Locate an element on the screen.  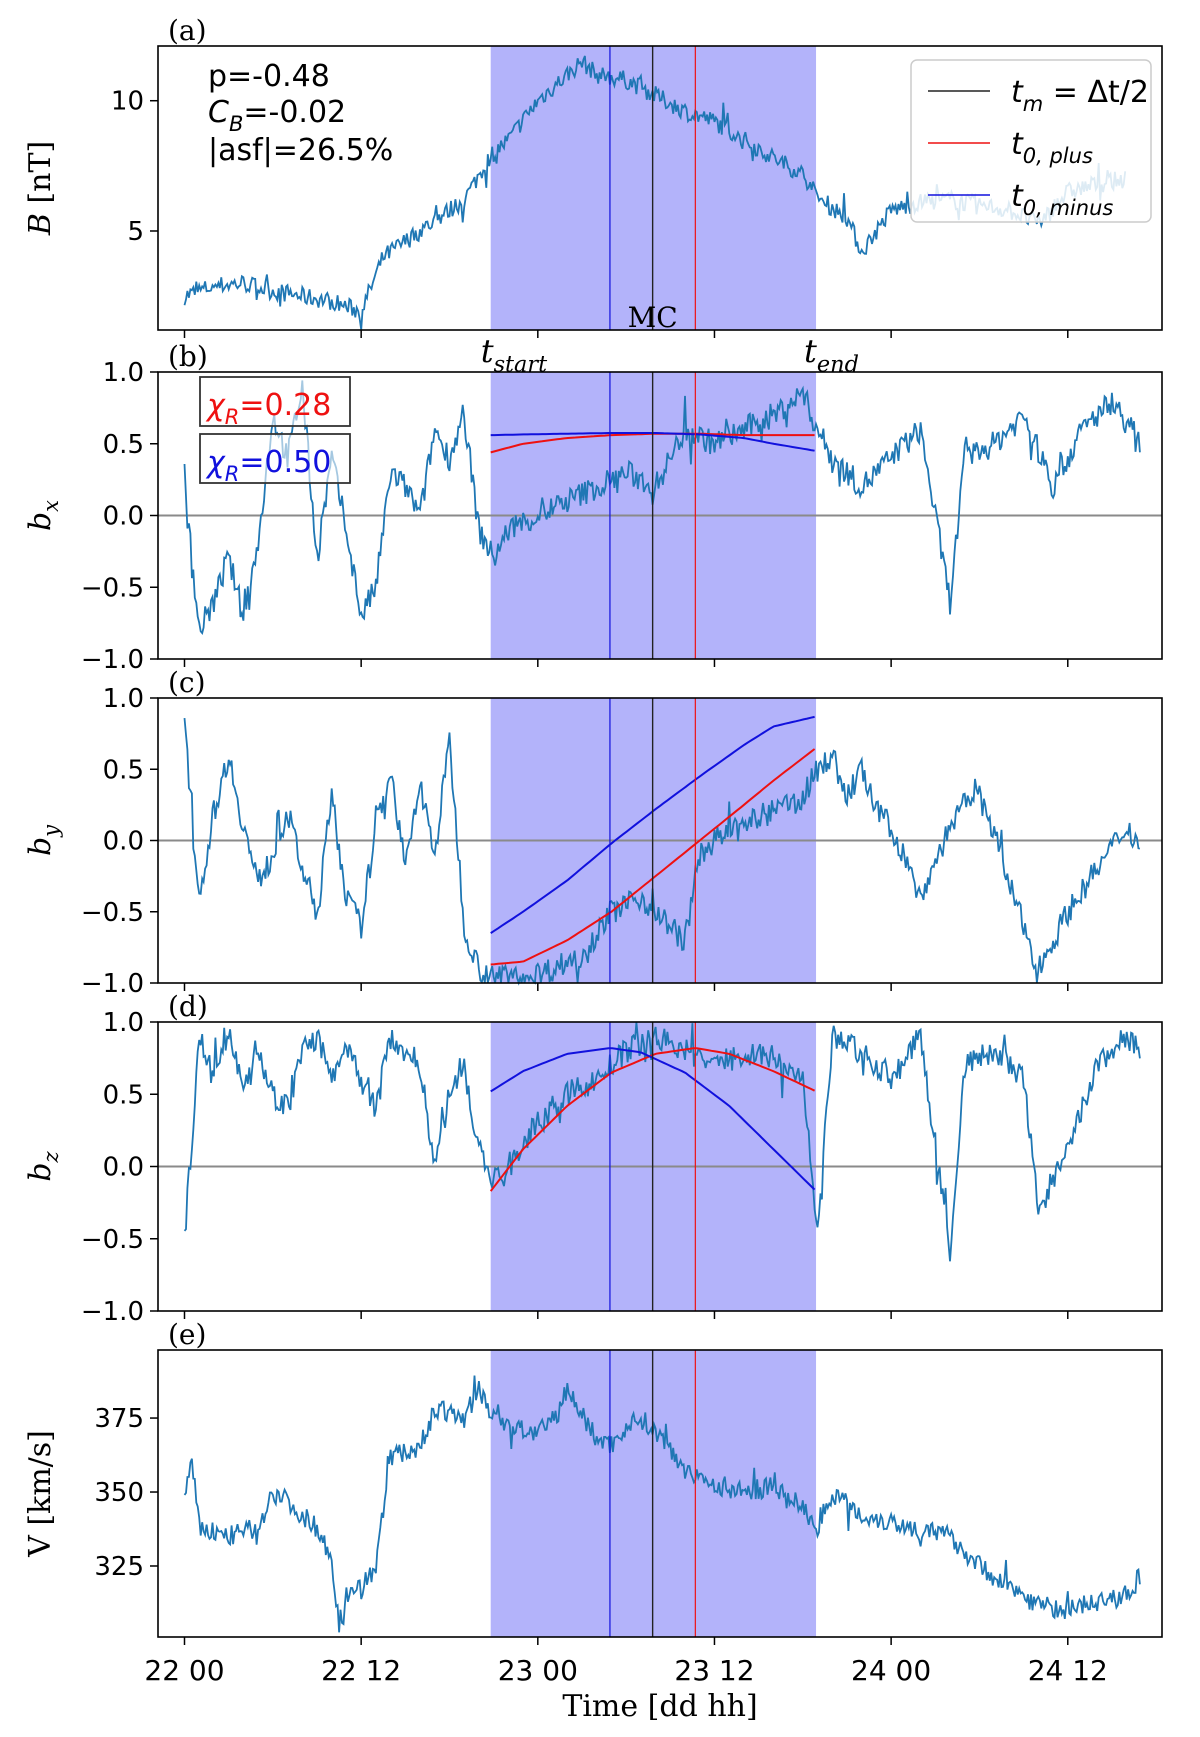
x-axis-label: Time [dd hh] is located at coordinates (659, 1706).